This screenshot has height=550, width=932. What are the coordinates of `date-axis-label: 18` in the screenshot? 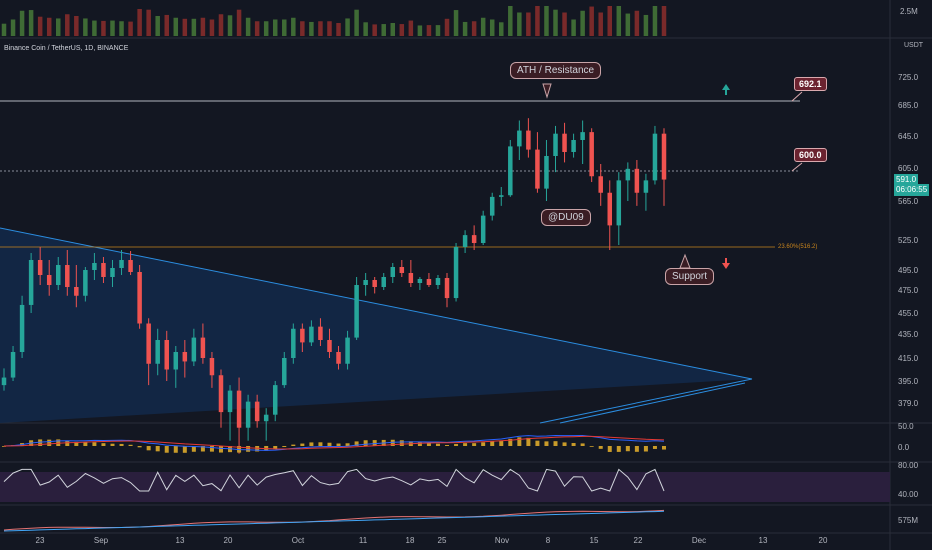 It's located at (410, 540).